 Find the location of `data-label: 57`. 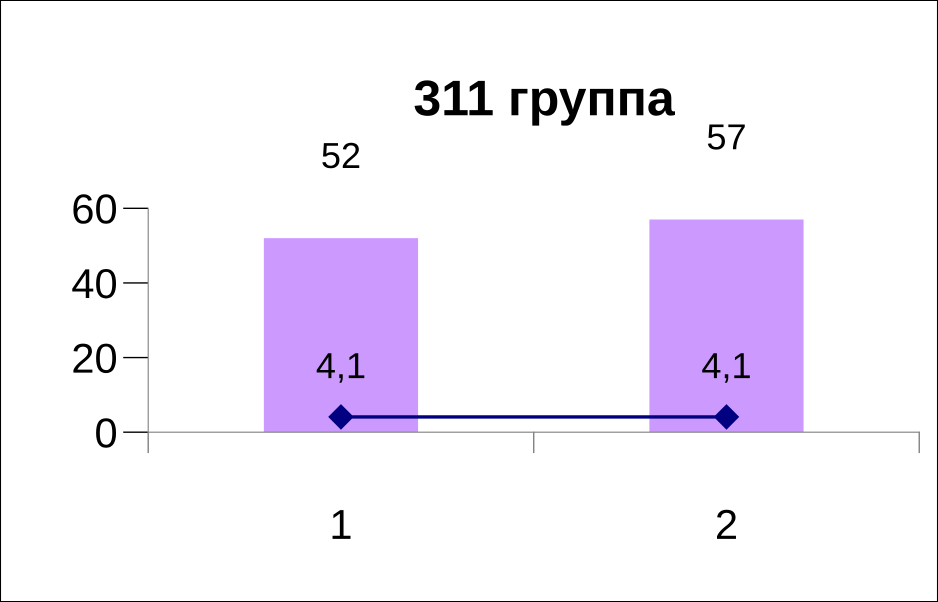

data-label: 57 is located at coordinates (726, 137).